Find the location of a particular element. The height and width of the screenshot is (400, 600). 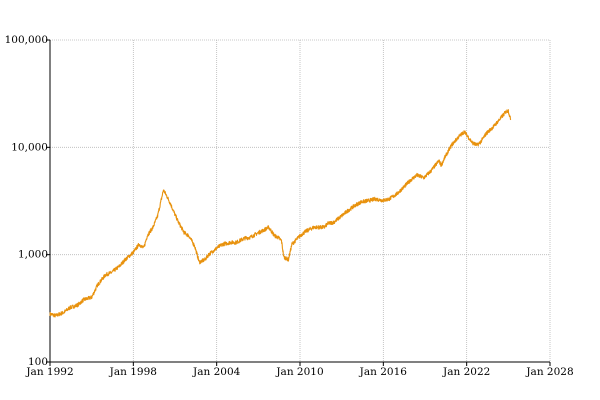

y-tick-label-3: 100,000 is located at coordinates (26, 40).